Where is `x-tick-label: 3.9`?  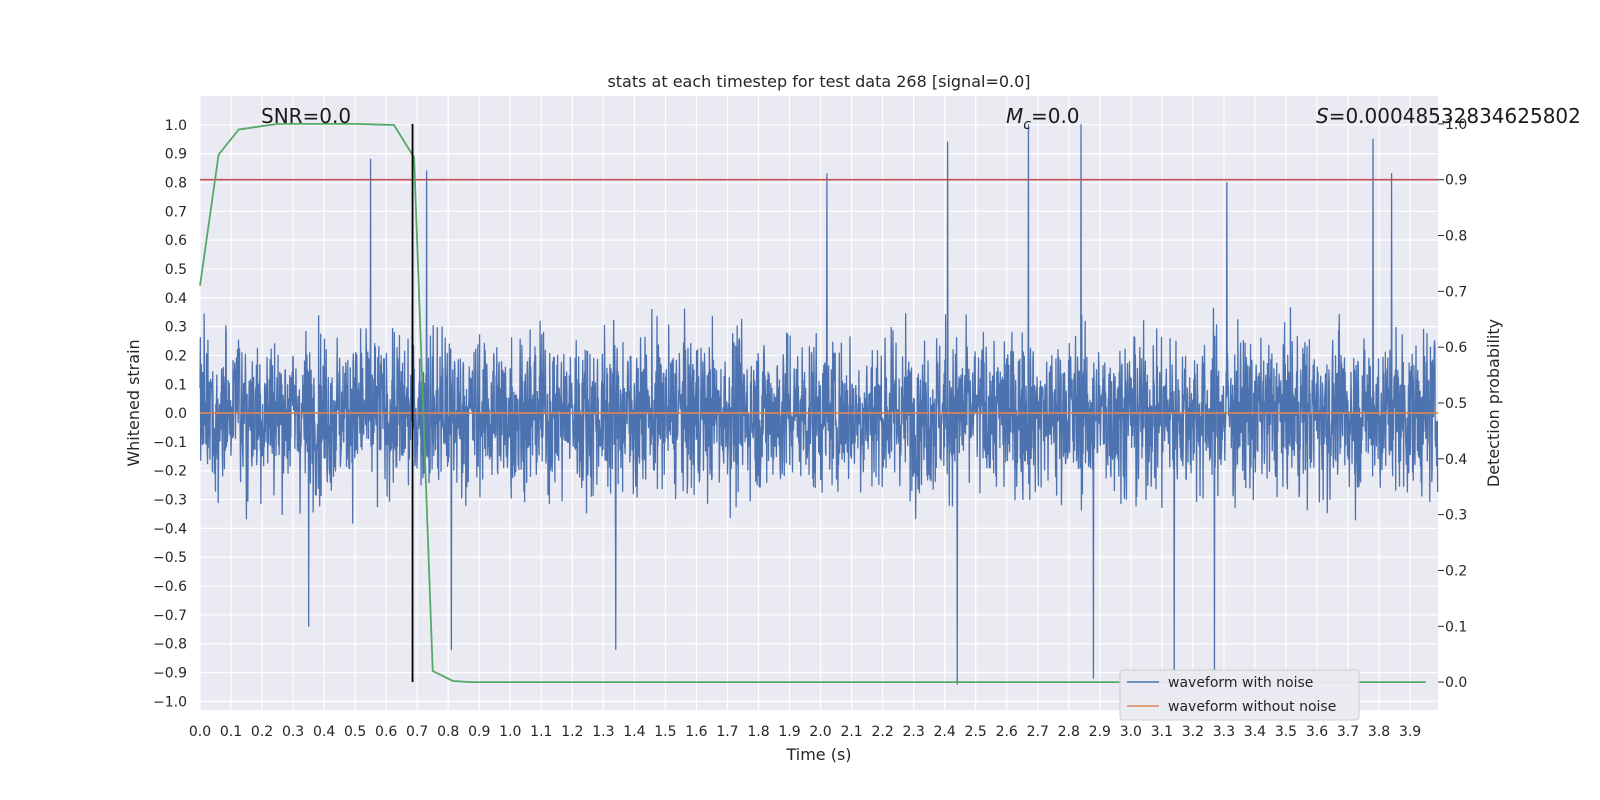
x-tick-label: 3.9 is located at coordinates (1410, 732).